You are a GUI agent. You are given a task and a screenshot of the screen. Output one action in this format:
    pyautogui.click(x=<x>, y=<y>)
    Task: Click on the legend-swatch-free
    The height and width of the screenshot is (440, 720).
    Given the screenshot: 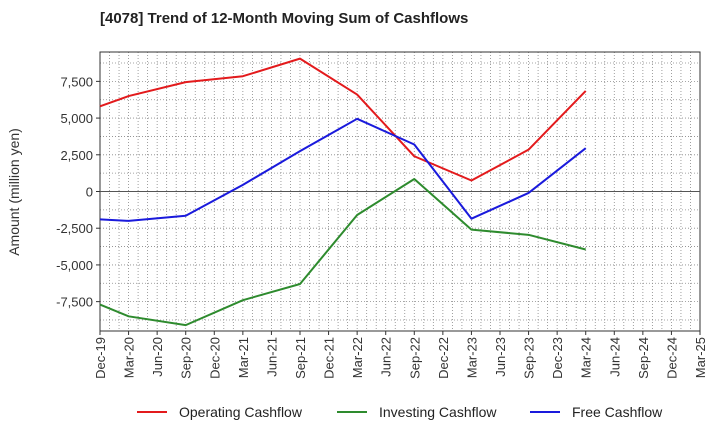 What is the action you would take?
    pyautogui.click(x=545, y=412)
    